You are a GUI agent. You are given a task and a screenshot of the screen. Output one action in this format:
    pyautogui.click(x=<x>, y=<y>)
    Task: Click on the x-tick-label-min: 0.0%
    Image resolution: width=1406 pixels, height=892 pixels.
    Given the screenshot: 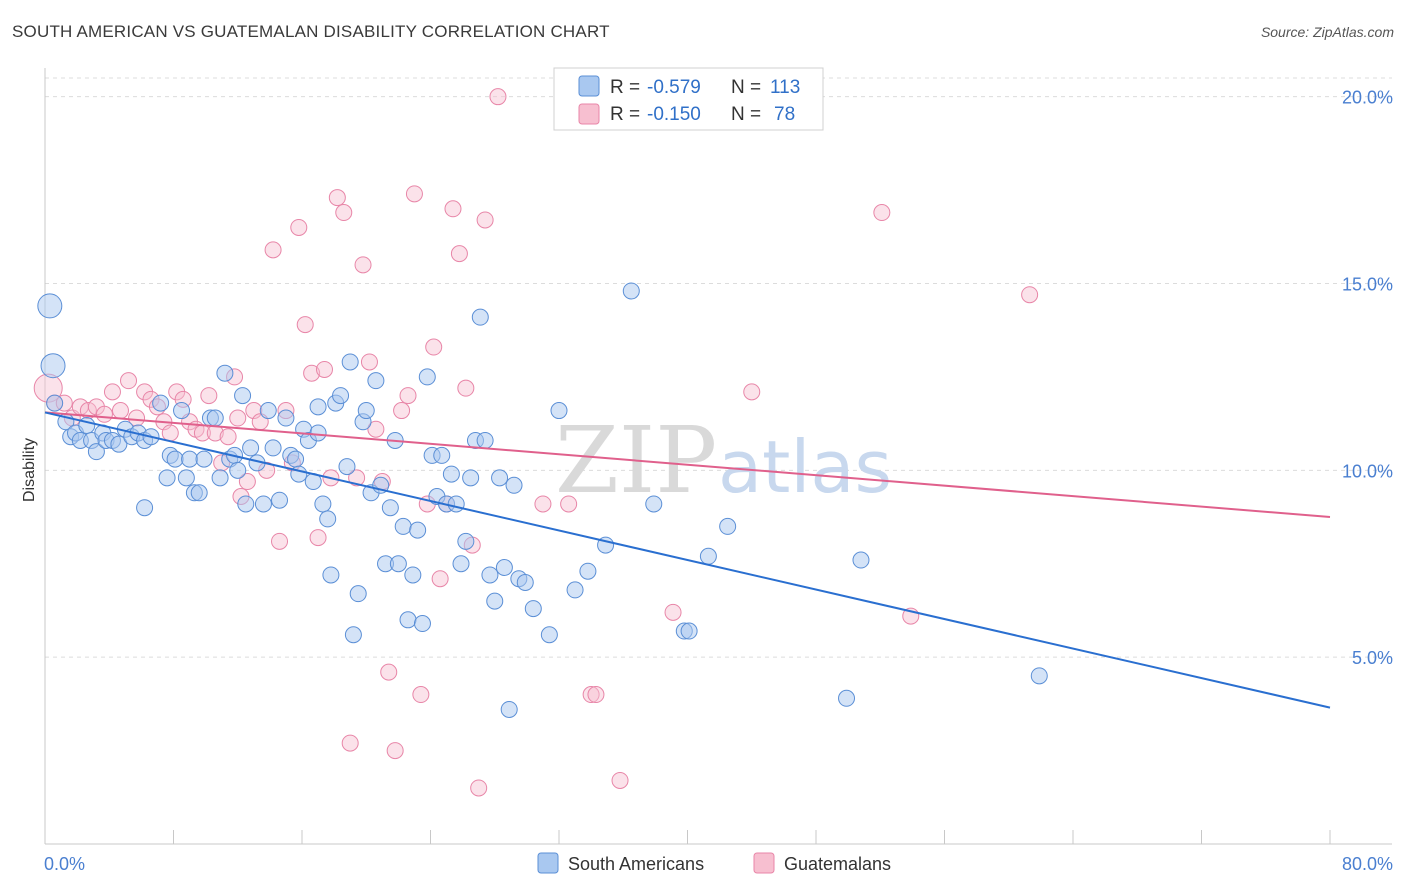 What is the action you would take?
    pyautogui.click(x=64, y=864)
    